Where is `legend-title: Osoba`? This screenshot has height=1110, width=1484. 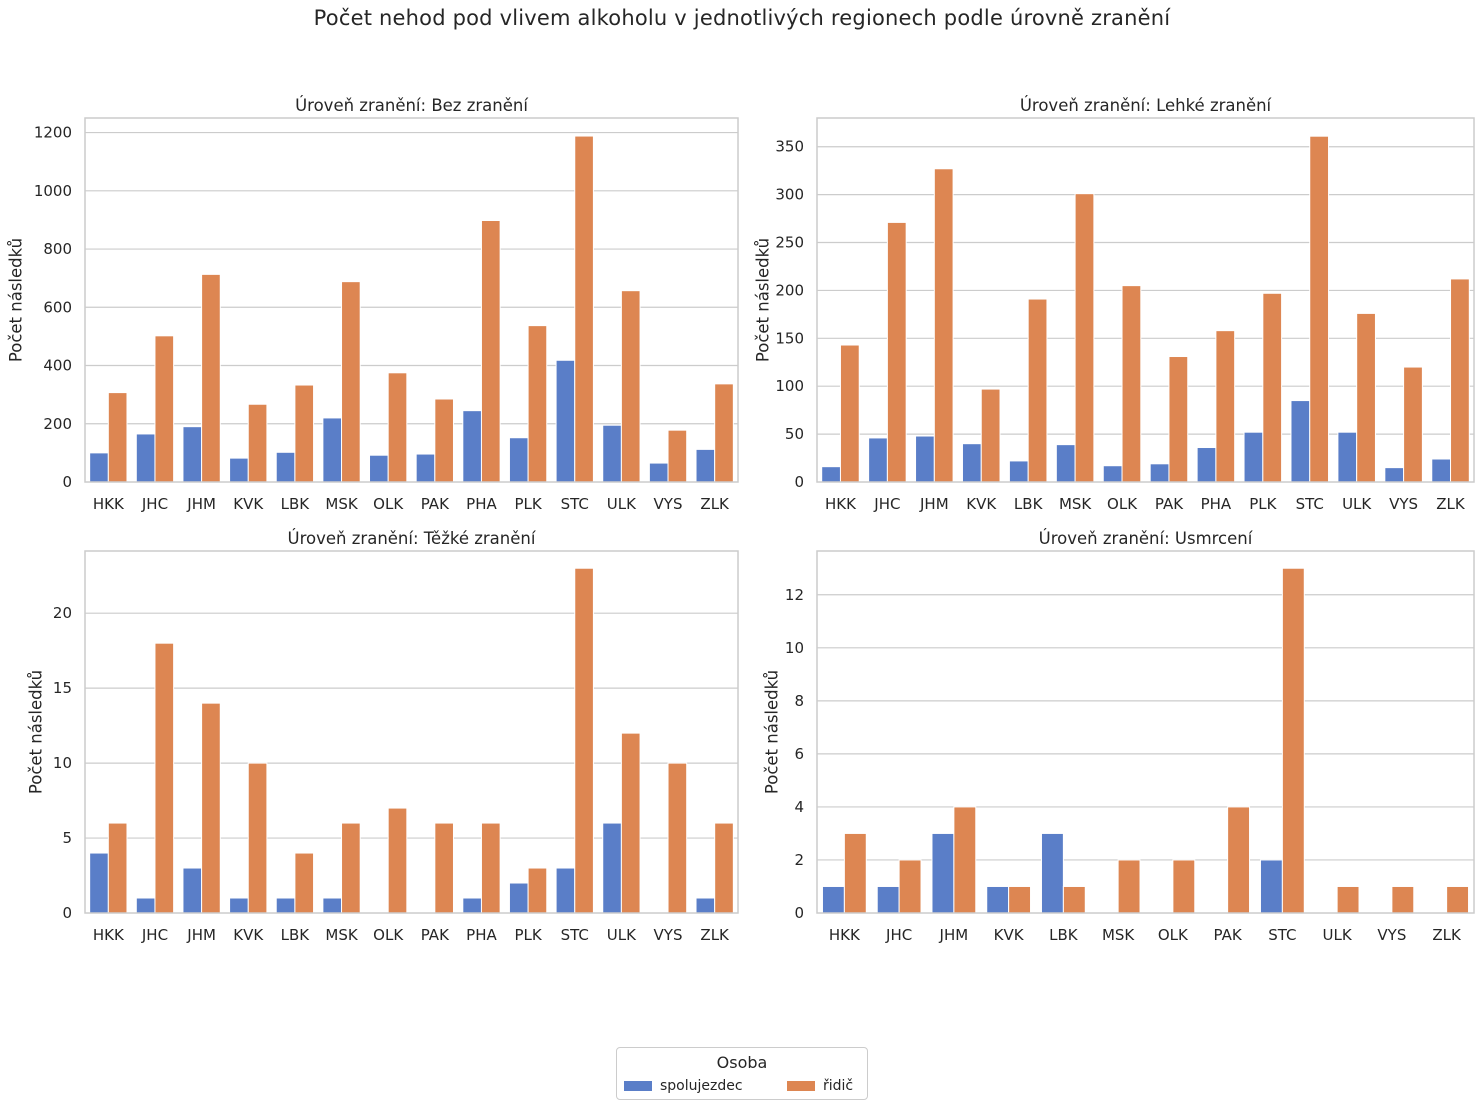
legend-title: Osoba is located at coordinates (742, 1062).